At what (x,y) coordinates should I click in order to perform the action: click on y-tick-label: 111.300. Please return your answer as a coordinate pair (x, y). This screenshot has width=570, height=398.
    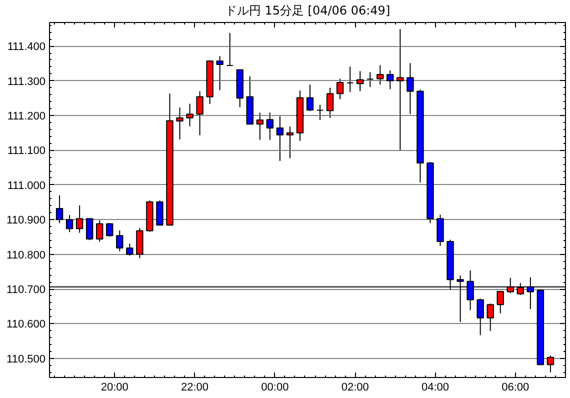
    Looking at the image, I should click on (26, 82).